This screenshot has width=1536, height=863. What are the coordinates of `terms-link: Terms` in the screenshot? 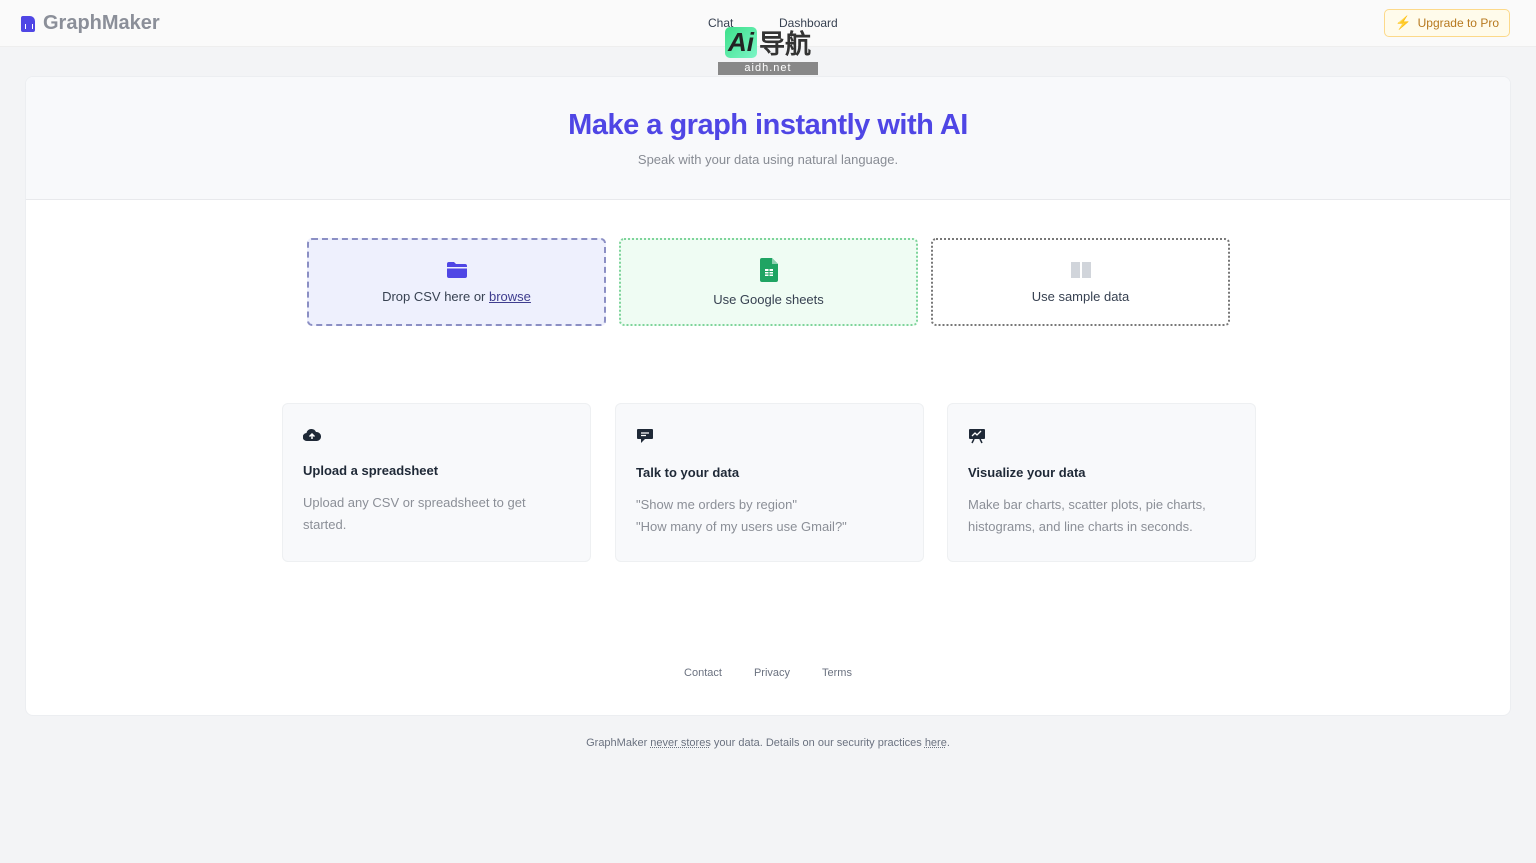 It's located at (837, 673).